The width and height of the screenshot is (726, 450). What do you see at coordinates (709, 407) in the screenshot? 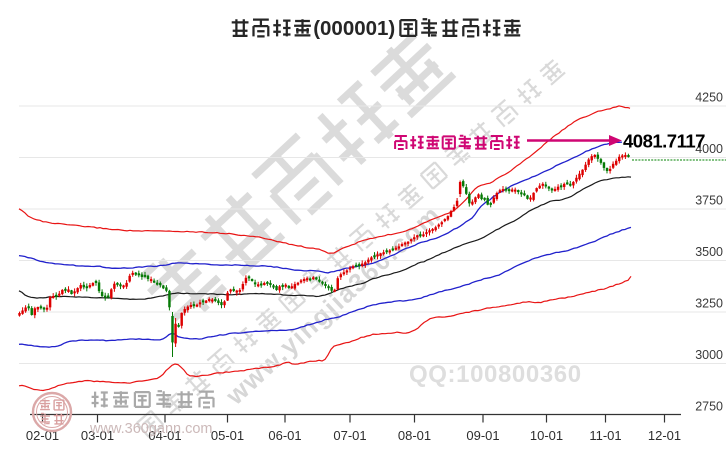
I see `svg-text: 2750` at bounding box center [709, 407].